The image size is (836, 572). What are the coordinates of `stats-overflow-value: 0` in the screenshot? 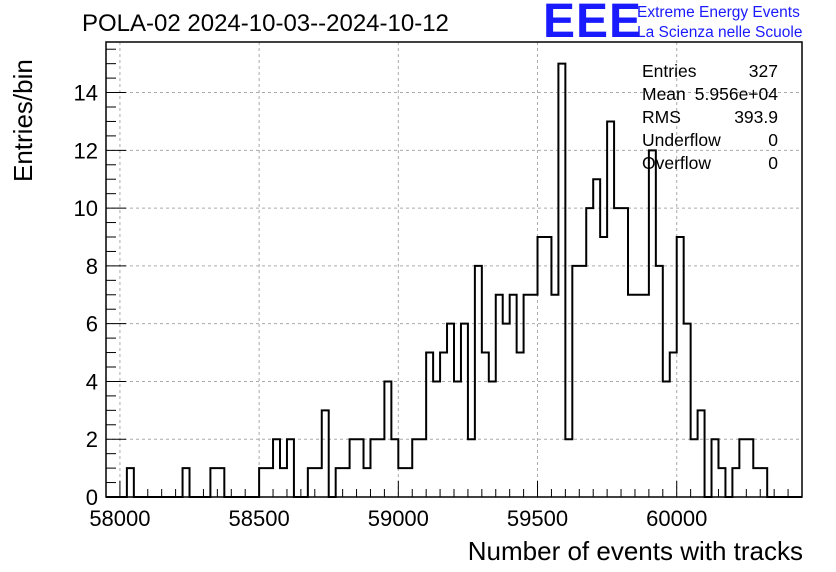 It's located at (773, 163).